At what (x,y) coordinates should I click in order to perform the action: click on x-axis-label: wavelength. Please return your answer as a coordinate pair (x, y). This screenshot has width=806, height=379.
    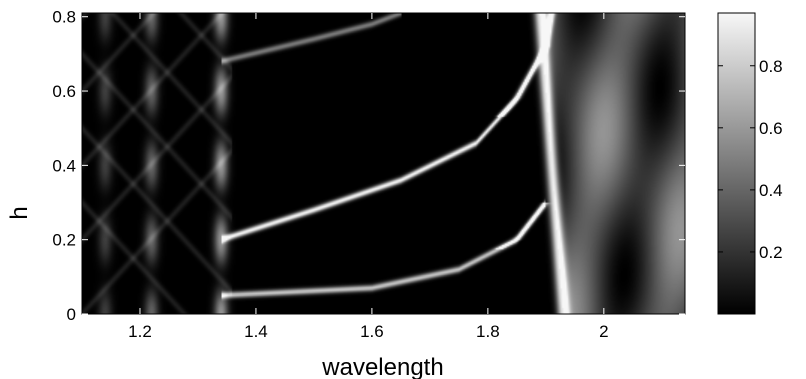
    Looking at the image, I should click on (382, 366).